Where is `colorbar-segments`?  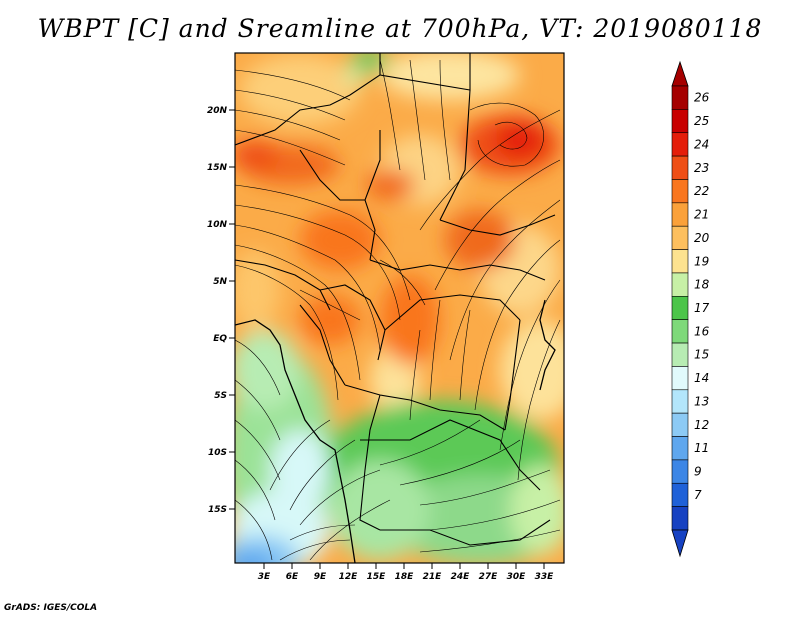 colorbar-segments is located at coordinates (680, 308).